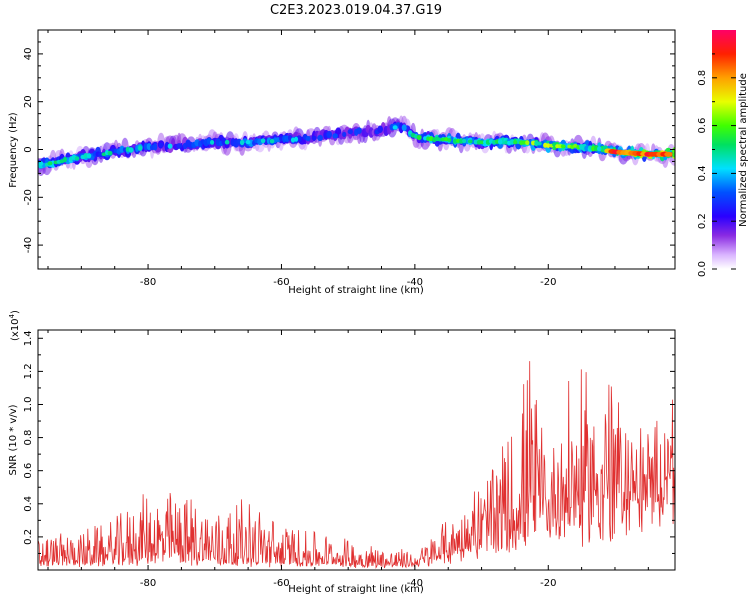 Image resolution: width=750 pixels, height=600 pixels. Describe the element at coordinates (356, 10) in the screenshot. I see `figure-title: C2E3.2023.019.04.37.G19` at that location.